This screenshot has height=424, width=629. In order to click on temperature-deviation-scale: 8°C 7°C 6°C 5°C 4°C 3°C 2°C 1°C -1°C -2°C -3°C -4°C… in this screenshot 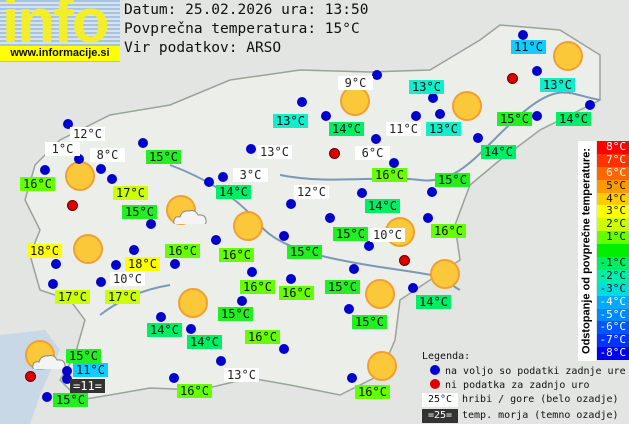, I will do `click(613, 250)`.